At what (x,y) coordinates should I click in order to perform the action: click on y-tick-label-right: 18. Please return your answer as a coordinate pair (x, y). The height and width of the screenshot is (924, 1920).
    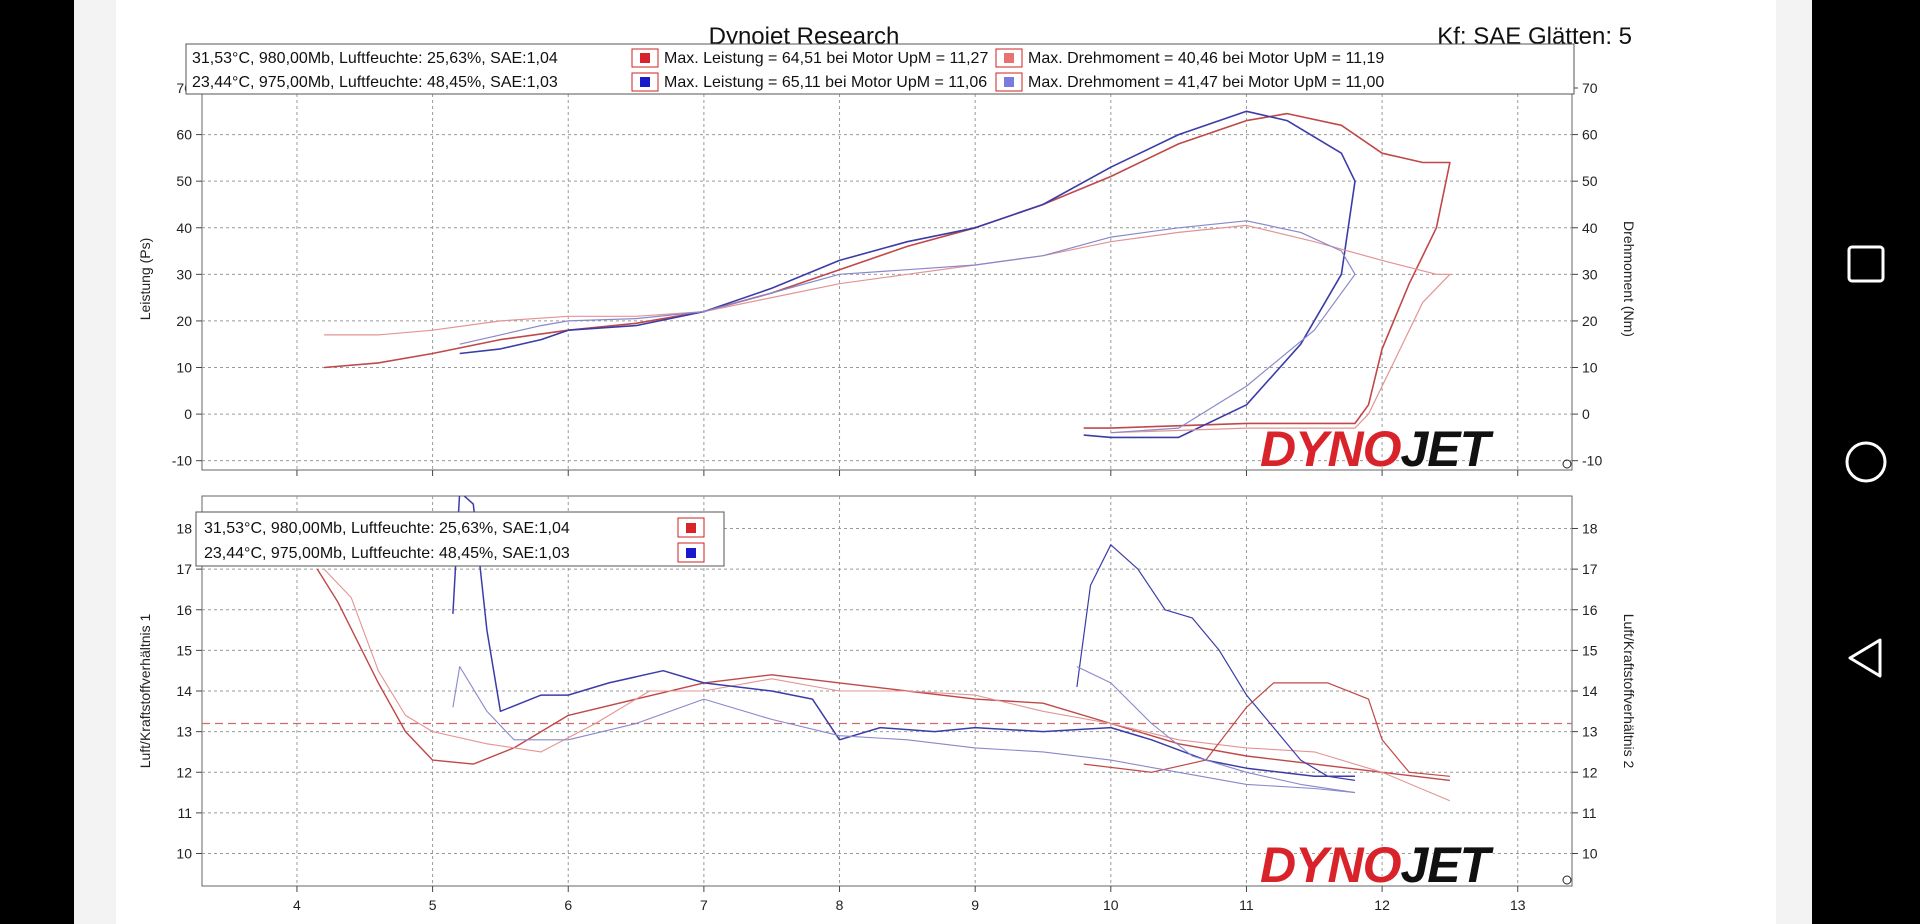
    Looking at the image, I should click on (1590, 529).